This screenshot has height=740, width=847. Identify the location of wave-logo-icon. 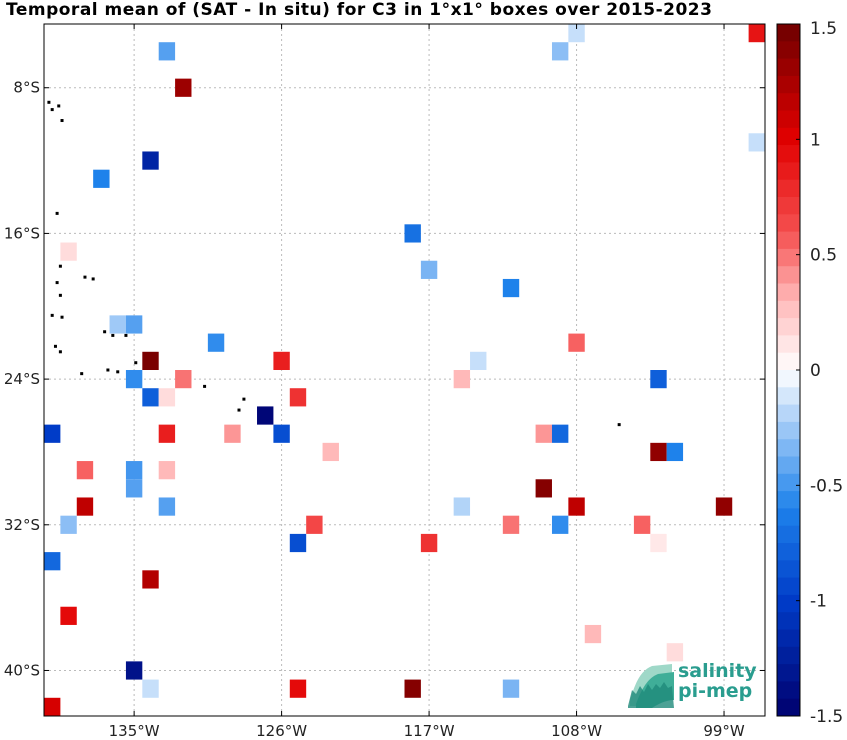
(651, 686).